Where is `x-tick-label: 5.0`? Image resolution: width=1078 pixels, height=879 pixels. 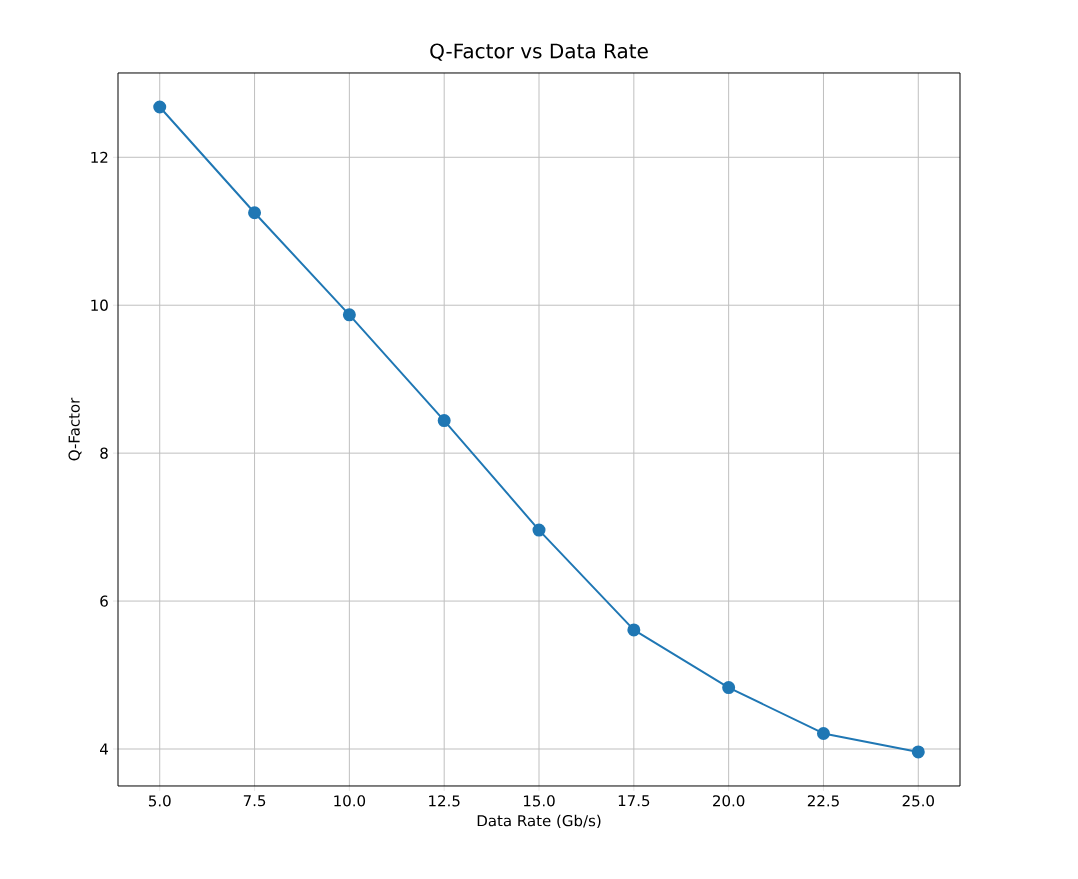 x-tick-label: 5.0 is located at coordinates (159, 801).